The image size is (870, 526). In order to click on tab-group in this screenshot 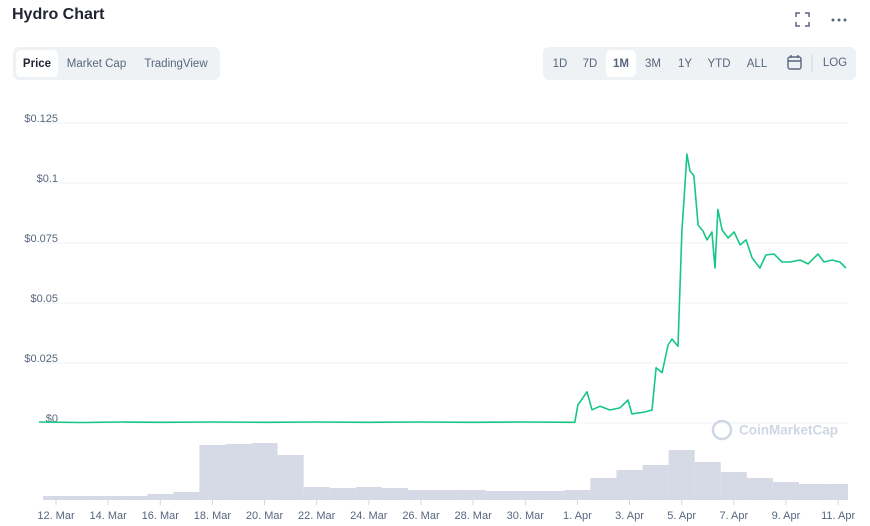, I will do `click(116, 63)`.